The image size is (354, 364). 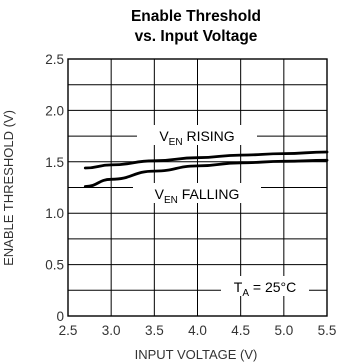 I want to click on x-tick-labels: 2.5 3.0 3.5 4.0 4.5 5.0 5.5, so click(x=198, y=330).